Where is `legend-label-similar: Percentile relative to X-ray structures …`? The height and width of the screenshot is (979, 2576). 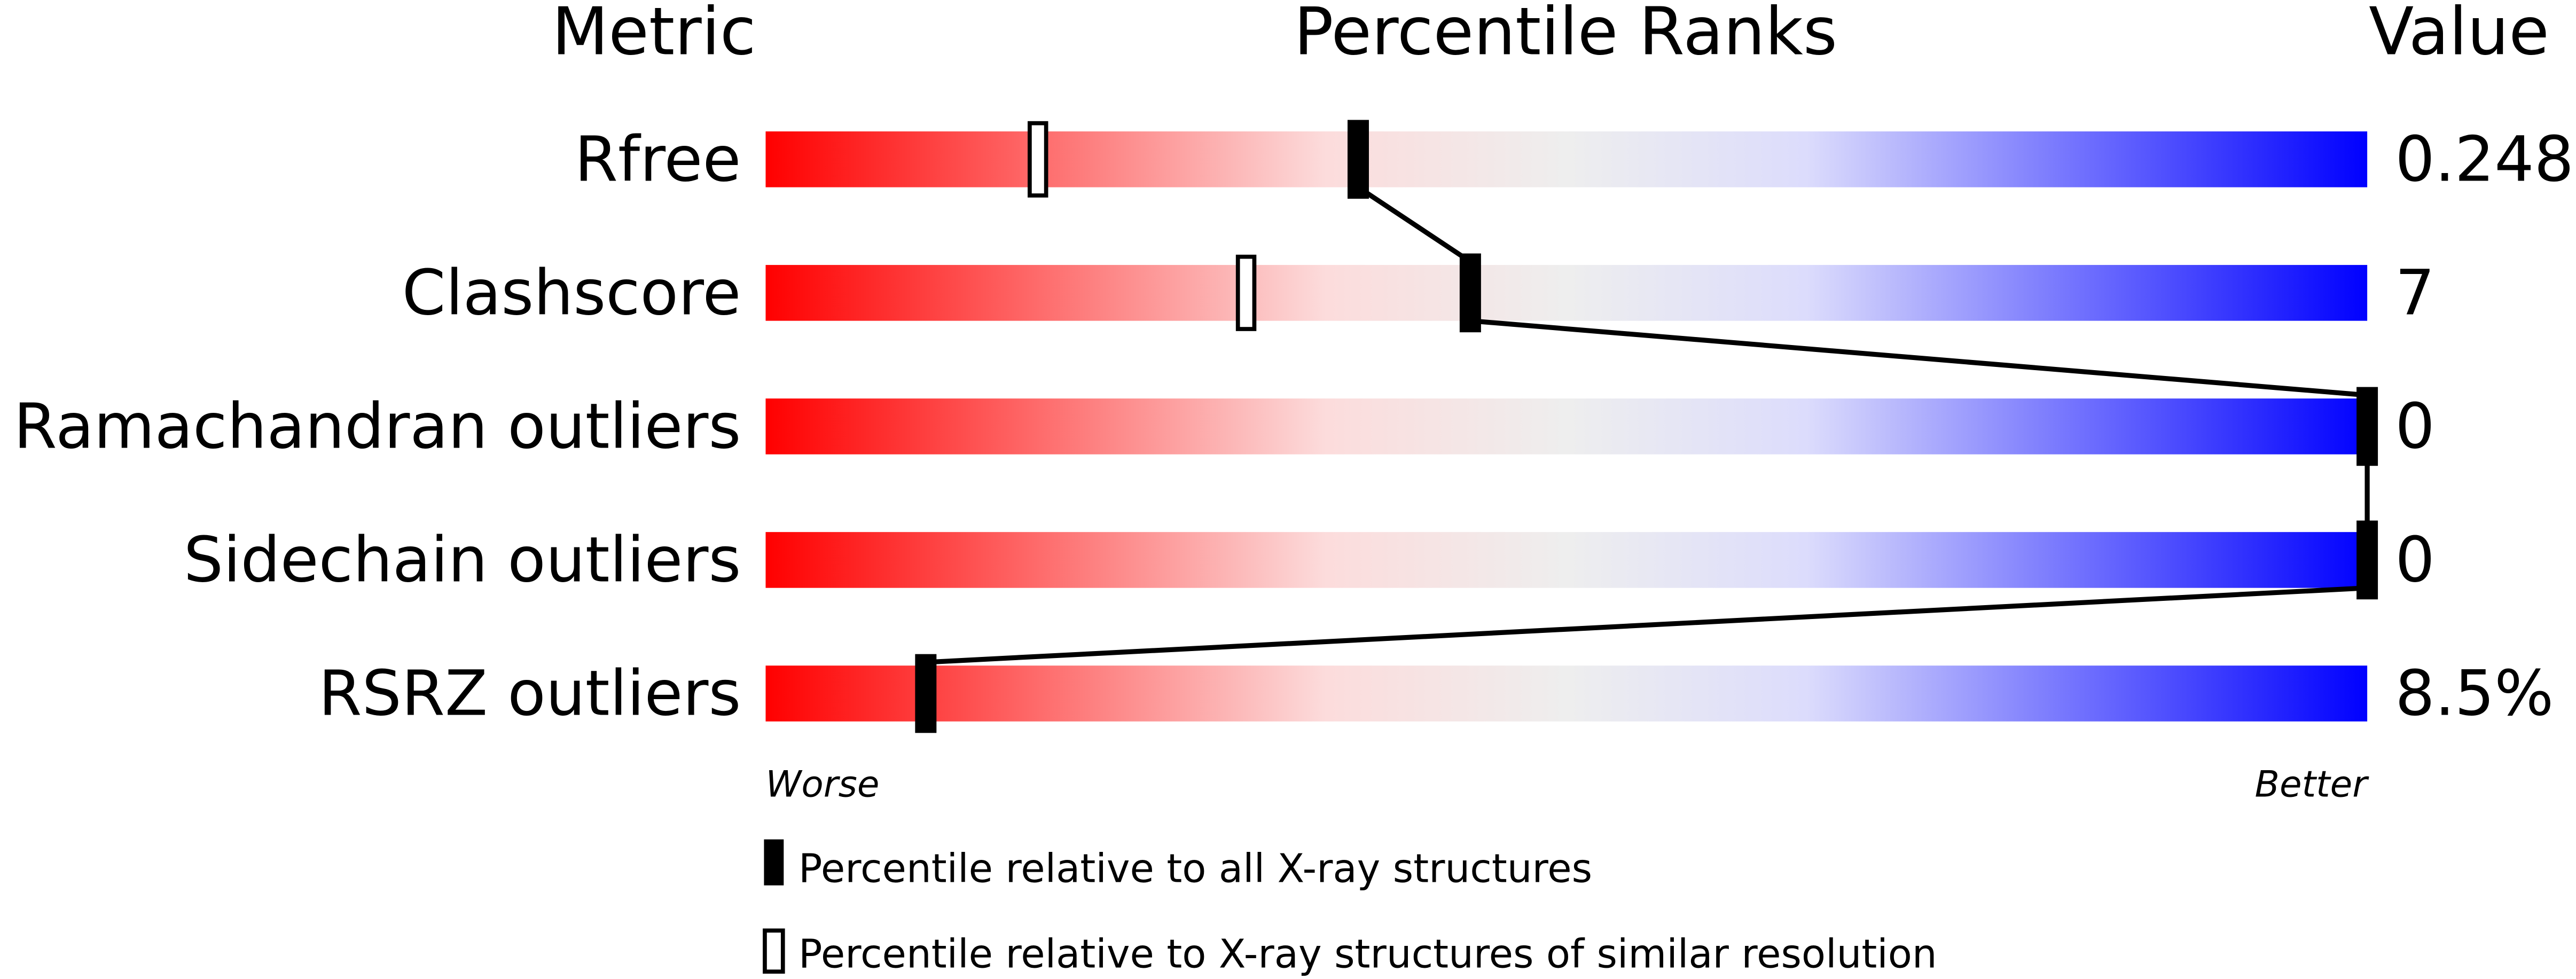 legend-label-similar: Percentile relative to X-ray structures … is located at coordinates (1367, 954).